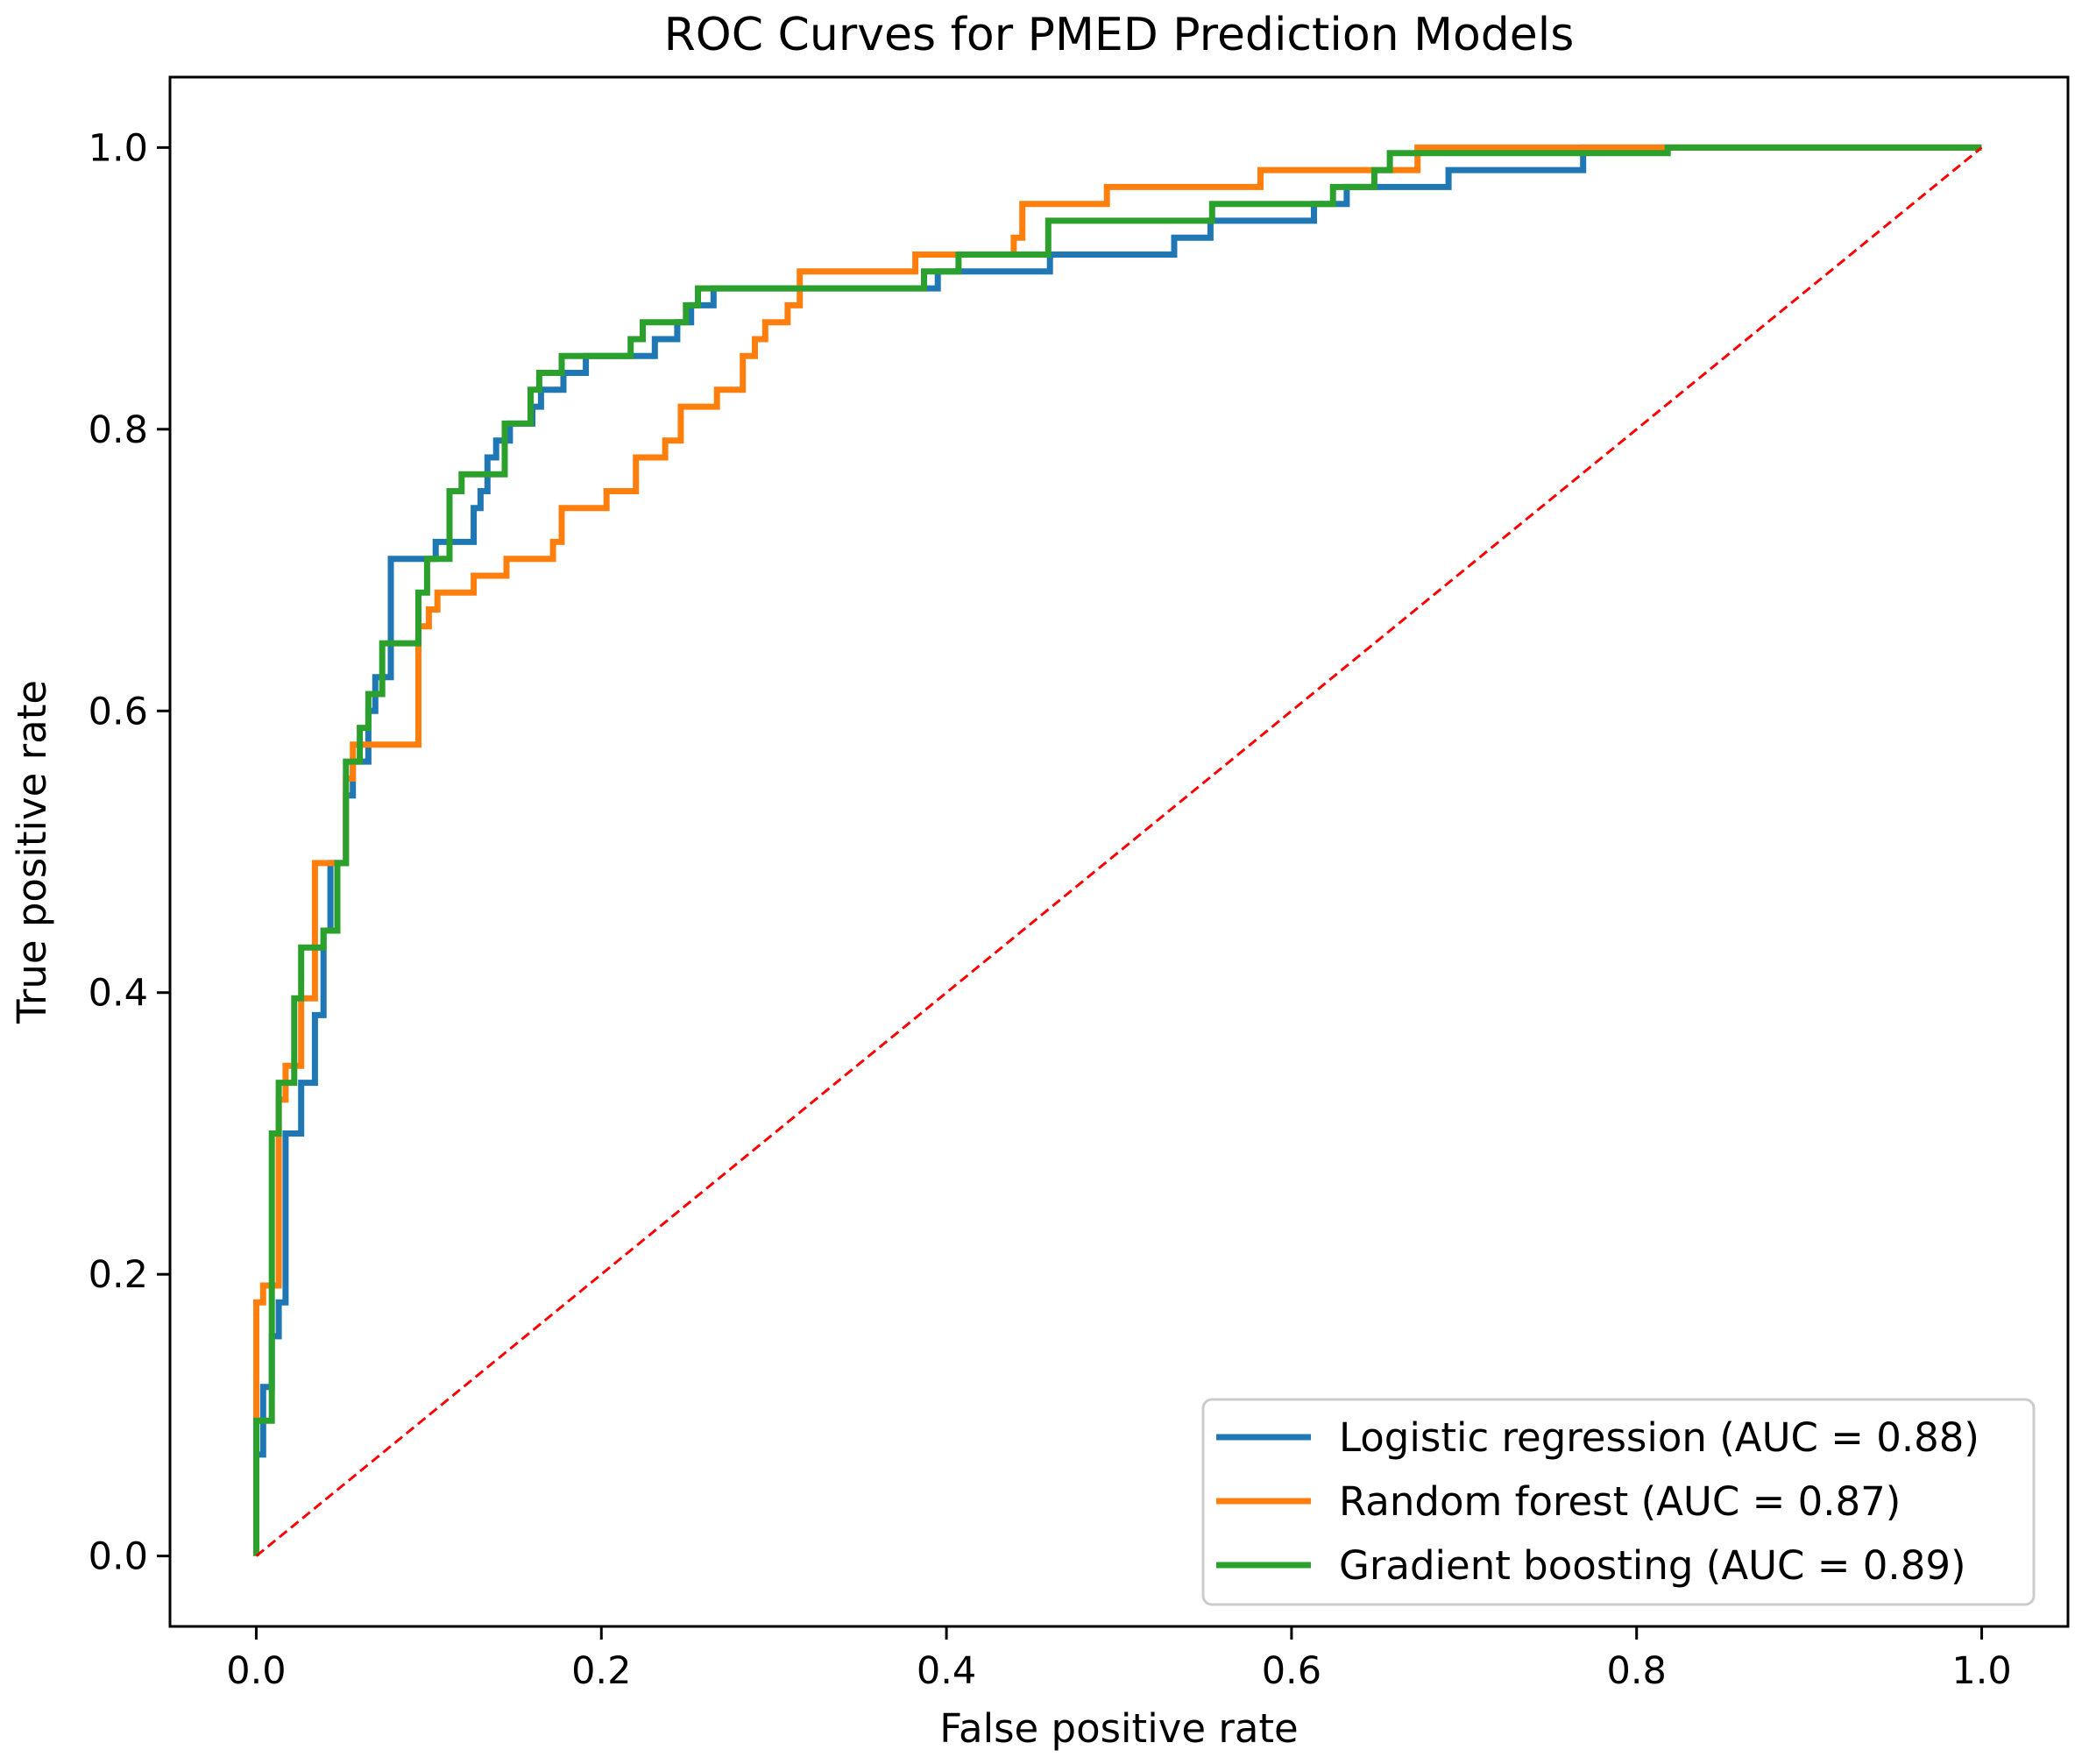  What do you see at coordinates (946, 1671) in the screenshot?
I see `x-tick-label: 0.4` at bounding box center [946, 1671].